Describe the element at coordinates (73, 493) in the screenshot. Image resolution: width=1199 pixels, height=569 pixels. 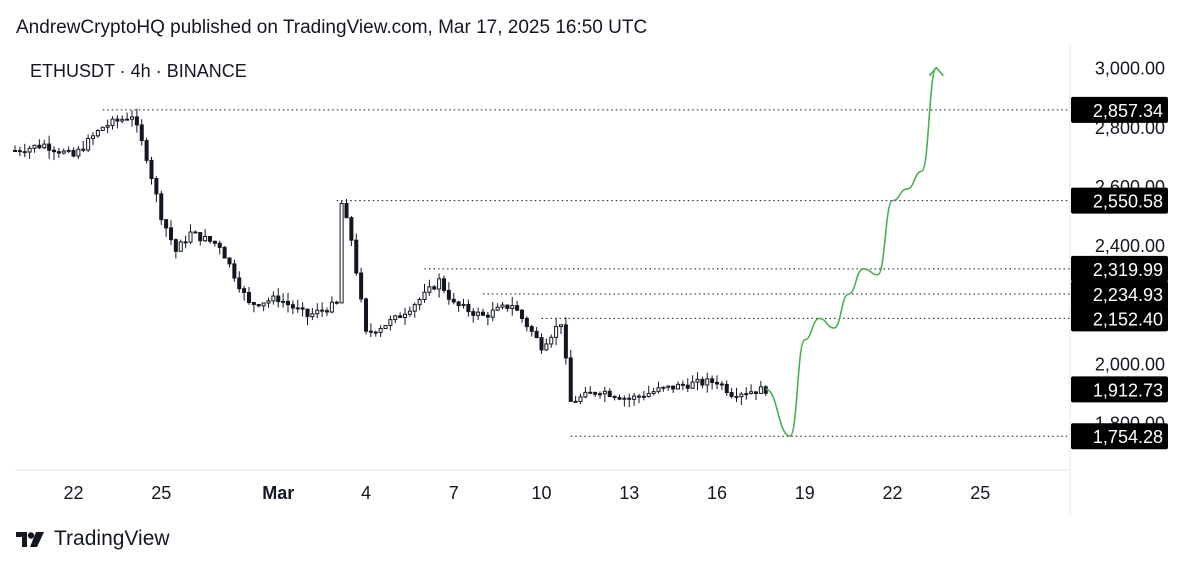
I see `x-tick-label: 22` at that location.